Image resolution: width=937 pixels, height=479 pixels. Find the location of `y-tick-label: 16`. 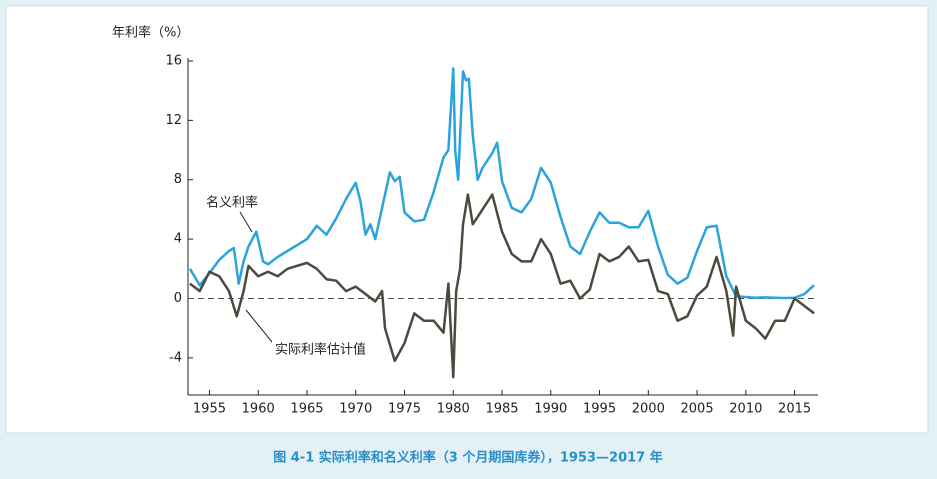

y-tick-label: 16 is located at coordinates (173, 60).